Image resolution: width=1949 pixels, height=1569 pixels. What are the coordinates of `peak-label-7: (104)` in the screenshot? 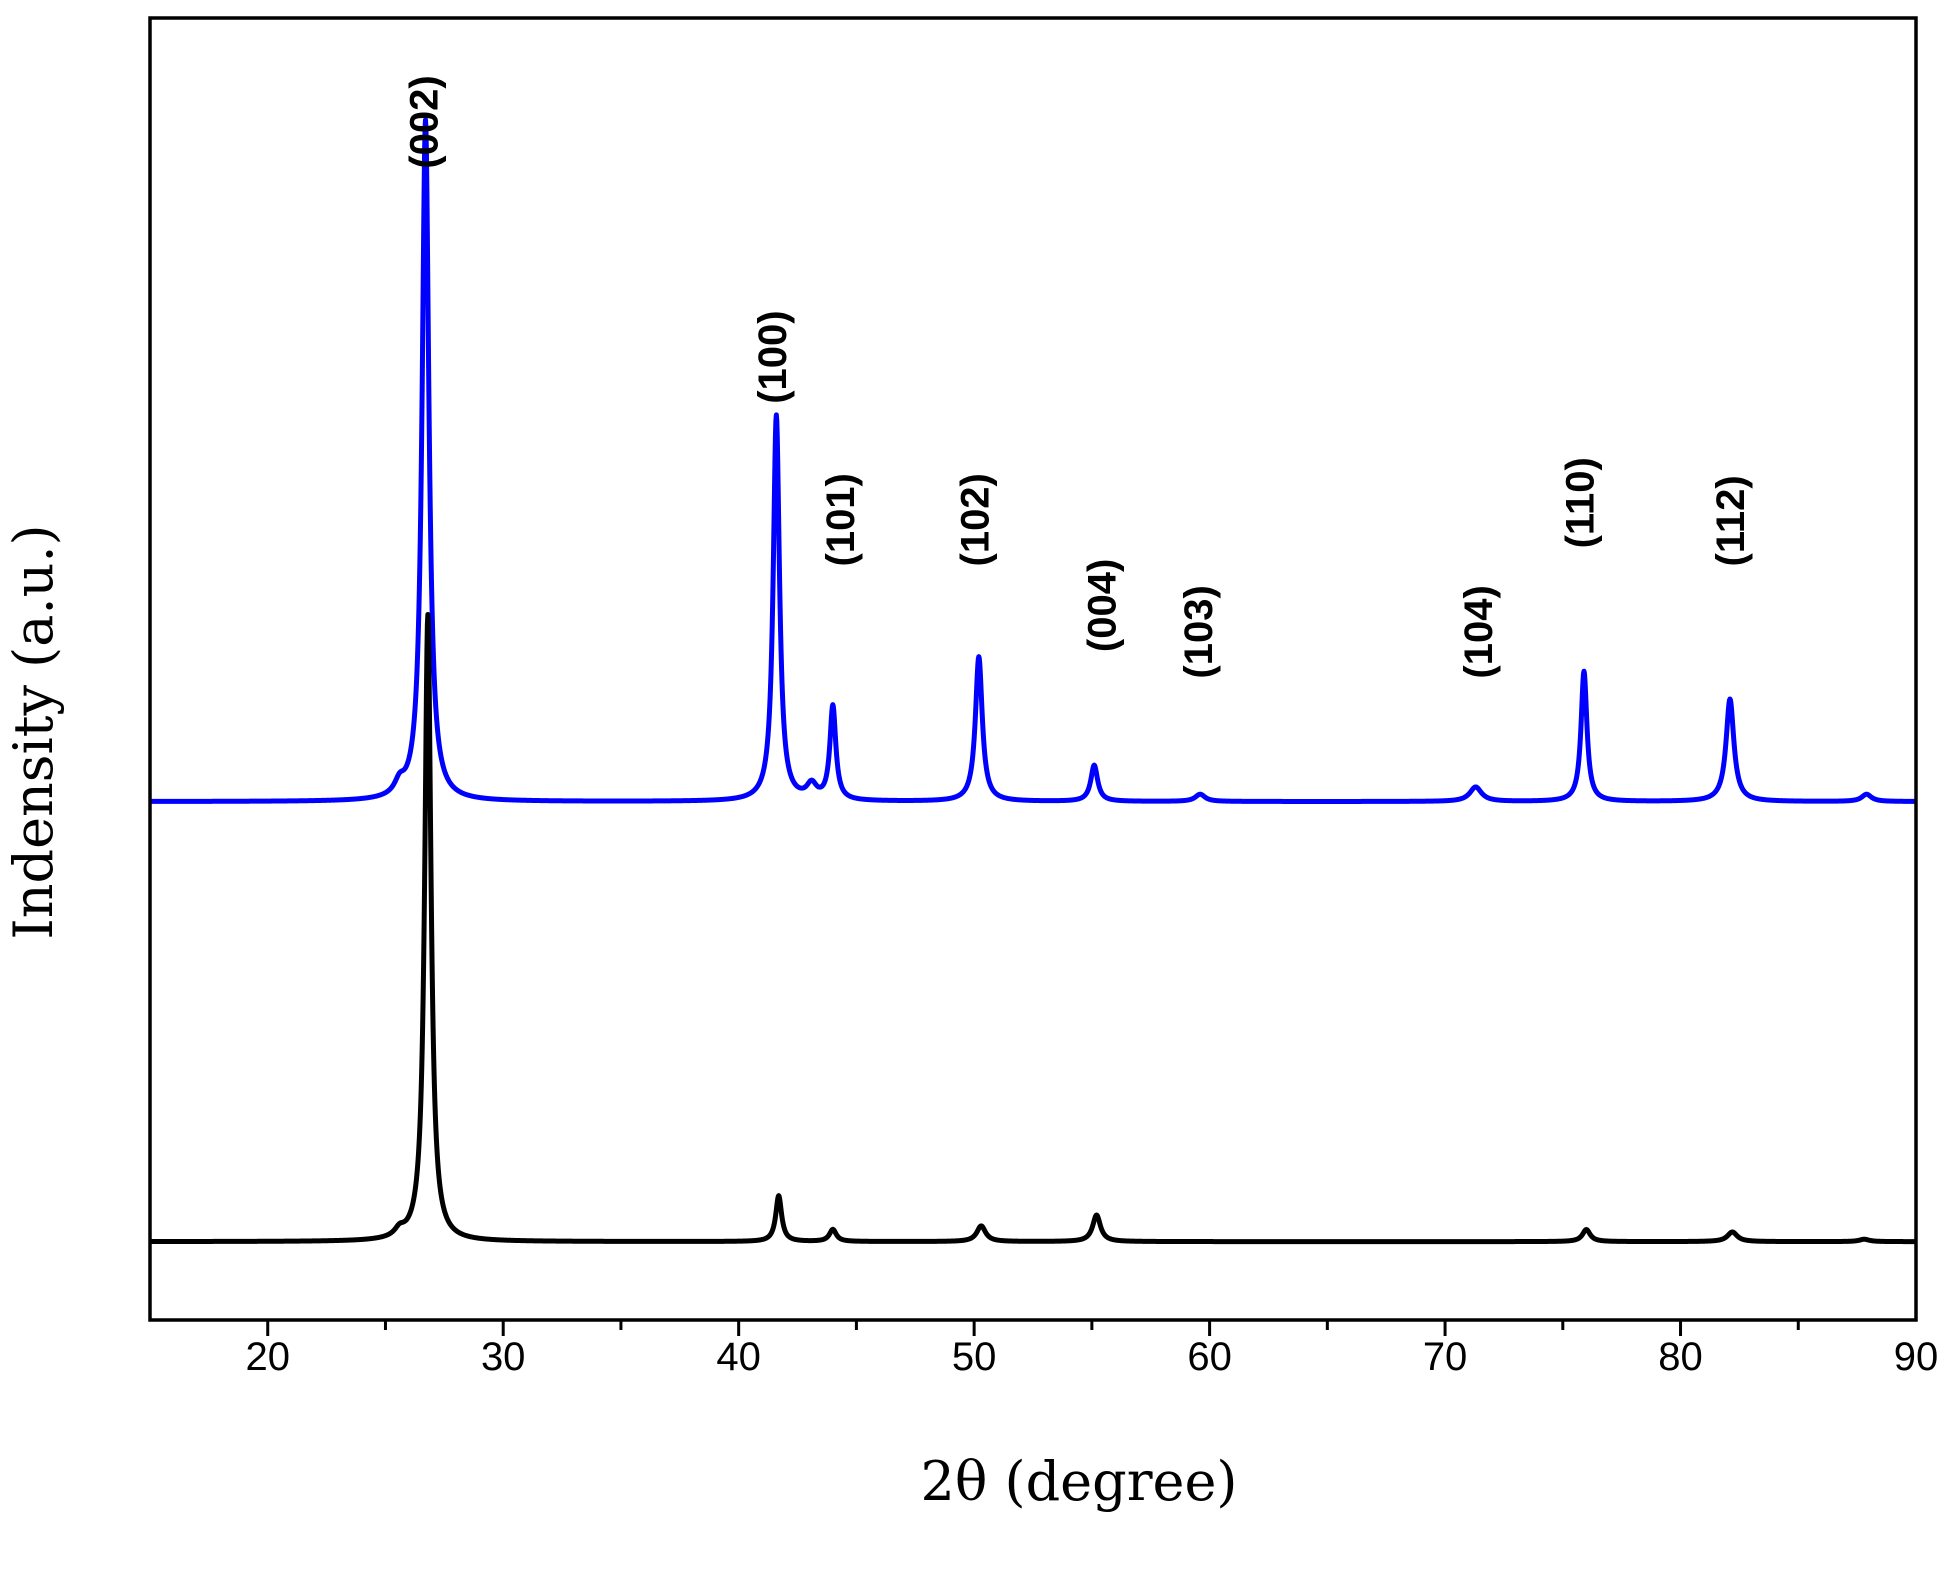 It's located at (1479, 631).